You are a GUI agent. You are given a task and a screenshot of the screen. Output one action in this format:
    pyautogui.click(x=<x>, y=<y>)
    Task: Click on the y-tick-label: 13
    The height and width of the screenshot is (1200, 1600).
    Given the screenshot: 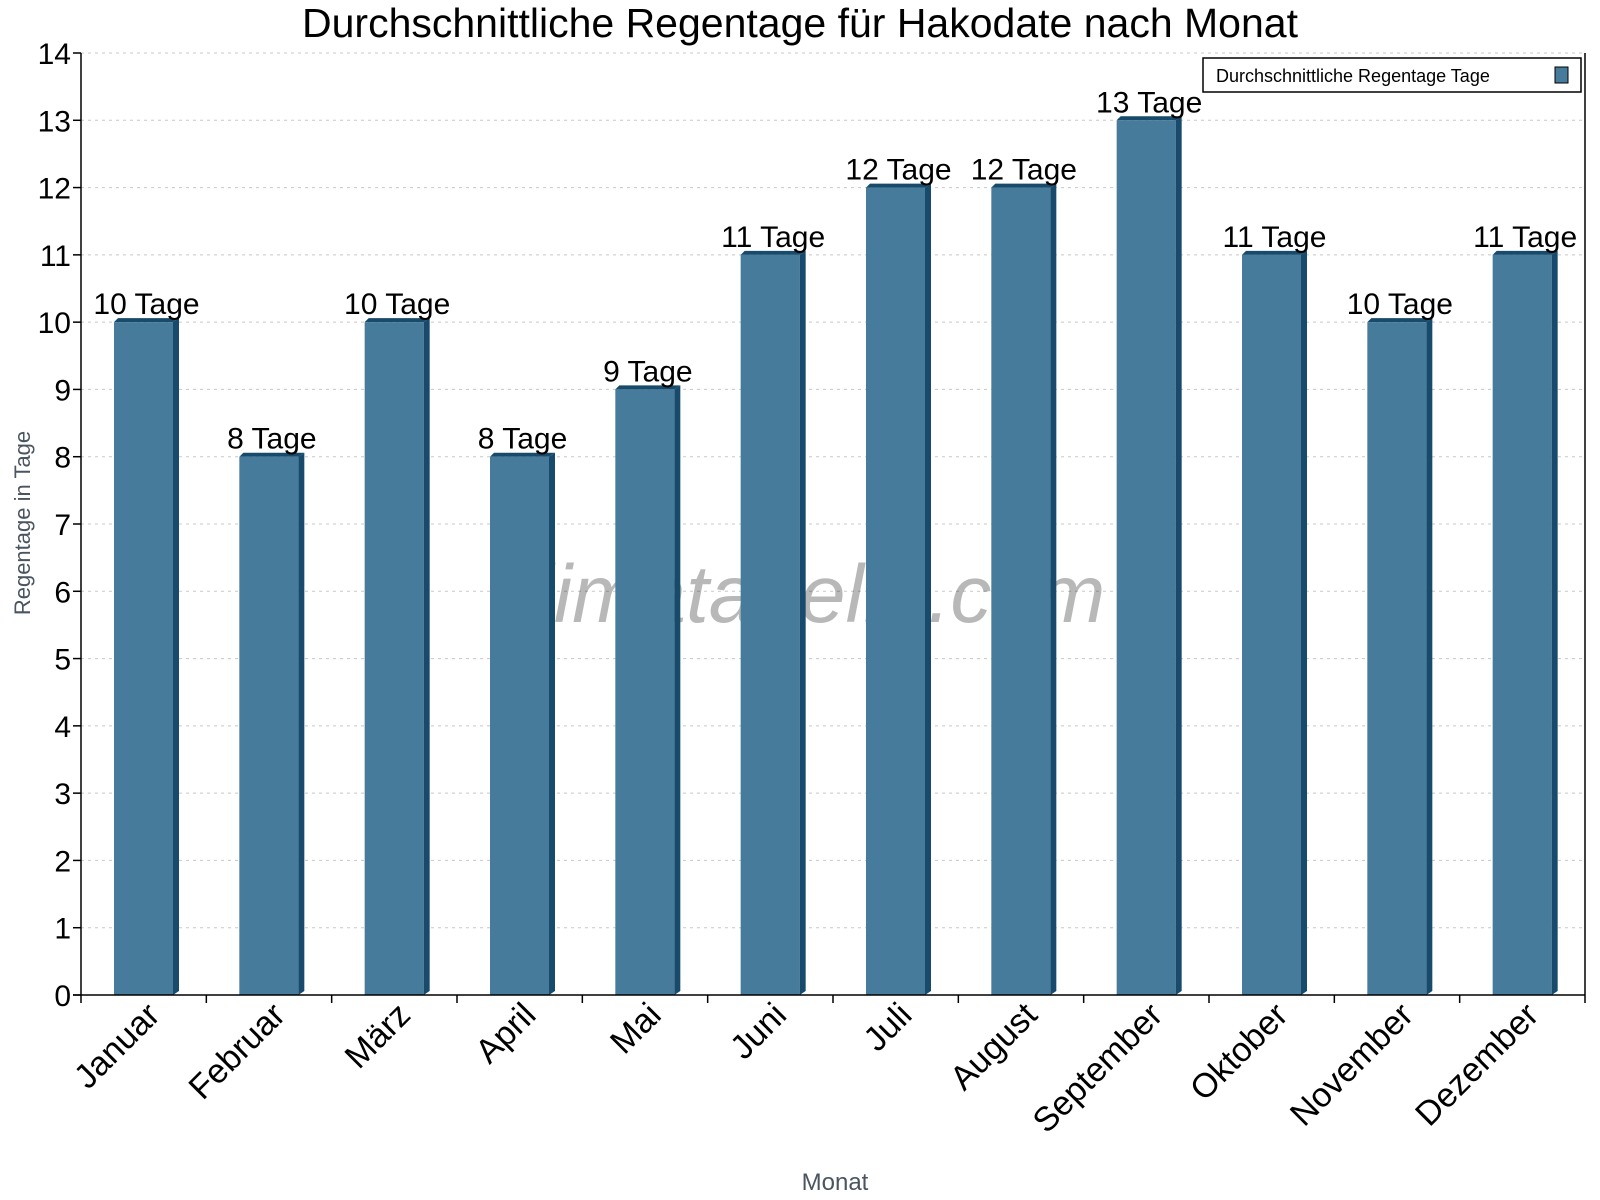 What is the action you would take?
    pyautogui.click(x=54, y=121)
    